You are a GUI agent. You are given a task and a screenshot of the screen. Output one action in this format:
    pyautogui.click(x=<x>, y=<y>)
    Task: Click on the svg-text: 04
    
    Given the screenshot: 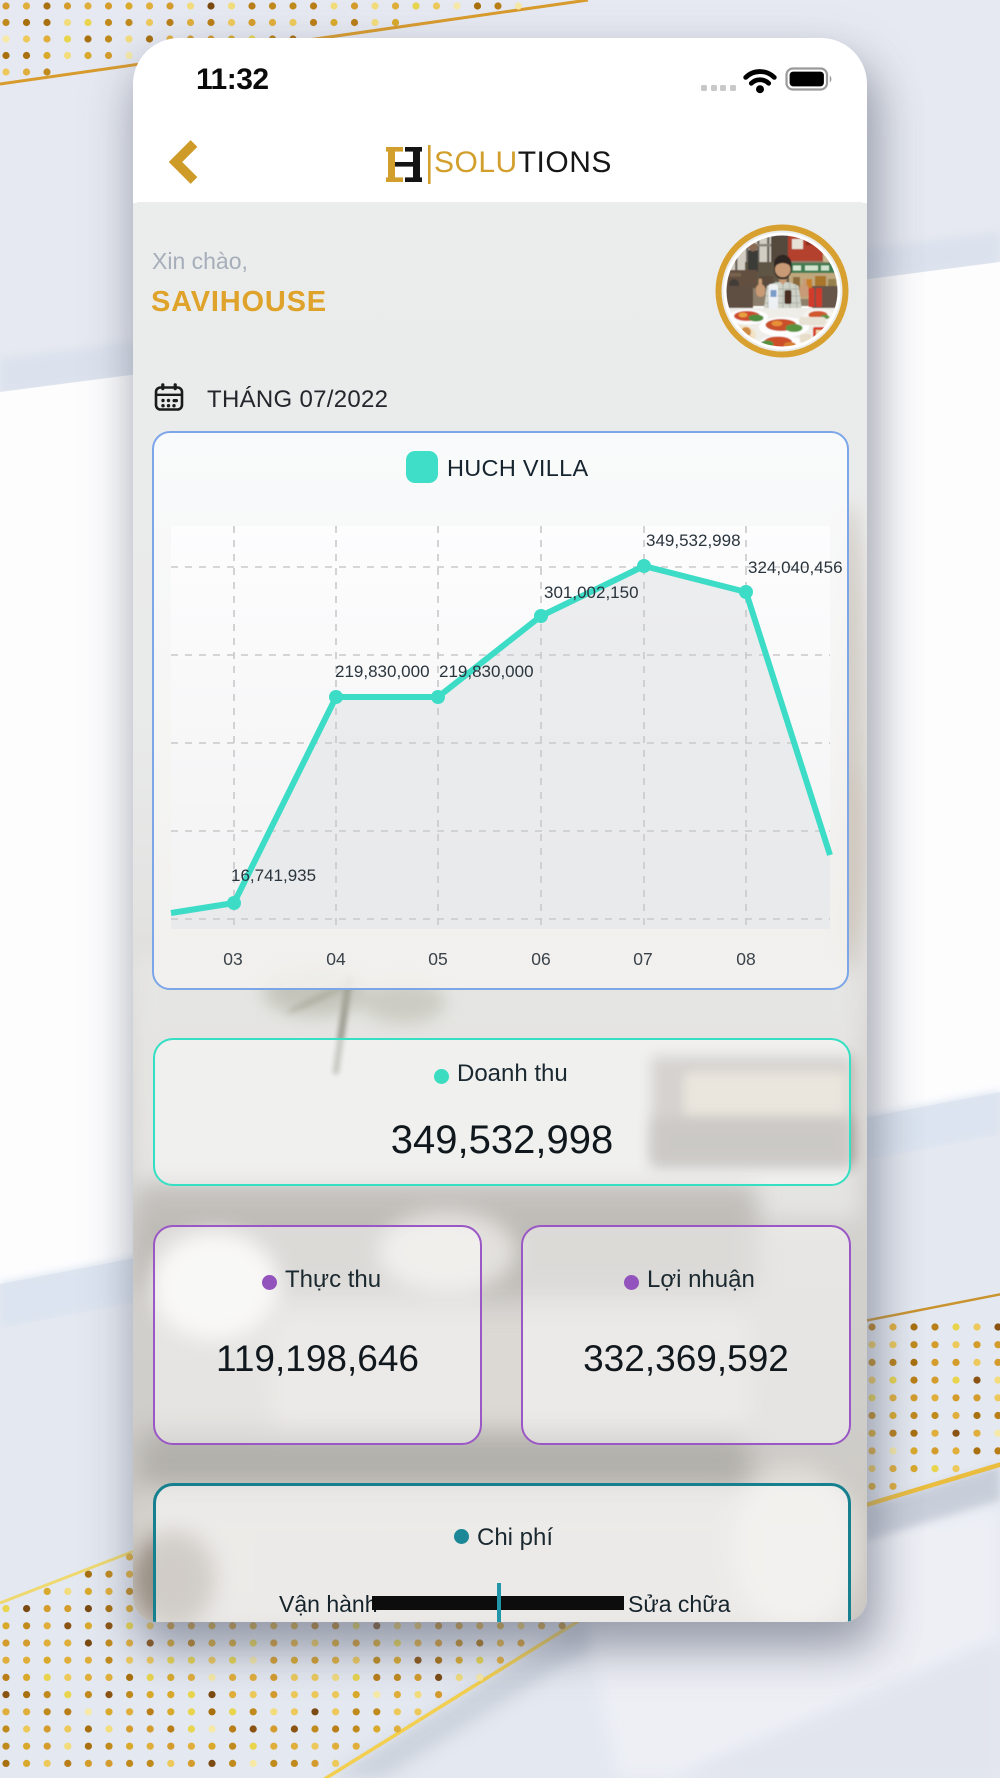 What is the action you would take?
    pyautogui.click(x=336, y=959)
    